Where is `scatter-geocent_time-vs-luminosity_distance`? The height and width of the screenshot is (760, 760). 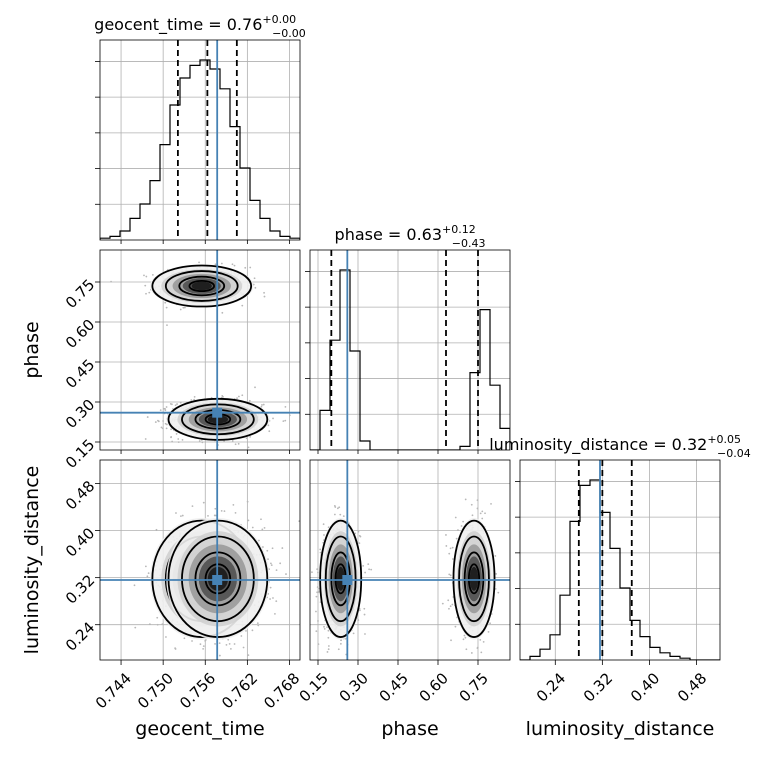 scatter-geocent_time-vs-luminosity_distance is located at coordinates (200, 560).